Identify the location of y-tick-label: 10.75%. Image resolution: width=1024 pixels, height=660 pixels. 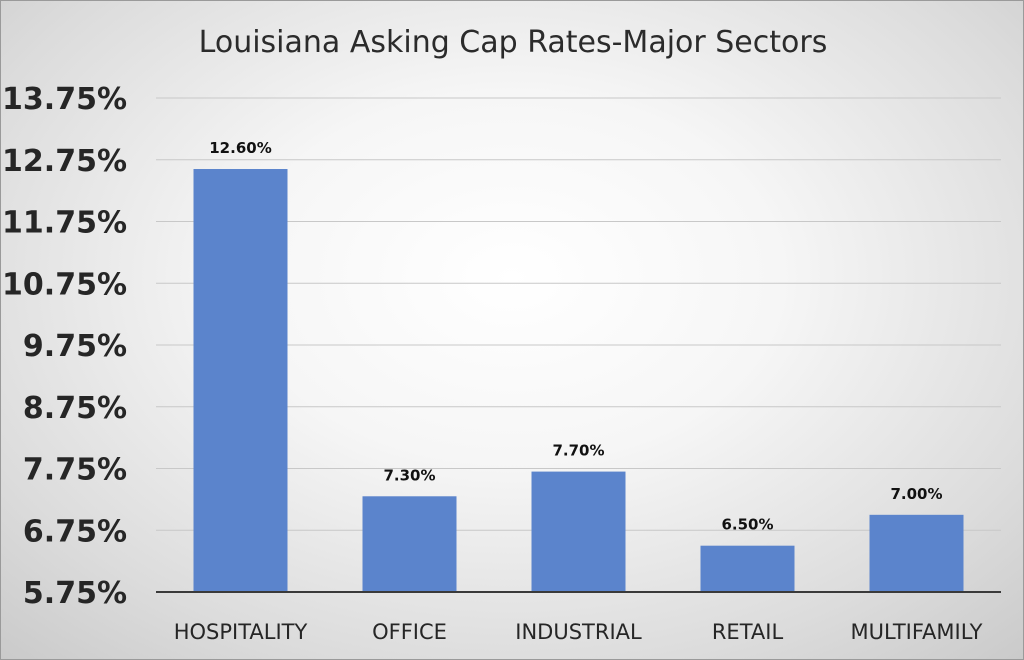
(64, 284).